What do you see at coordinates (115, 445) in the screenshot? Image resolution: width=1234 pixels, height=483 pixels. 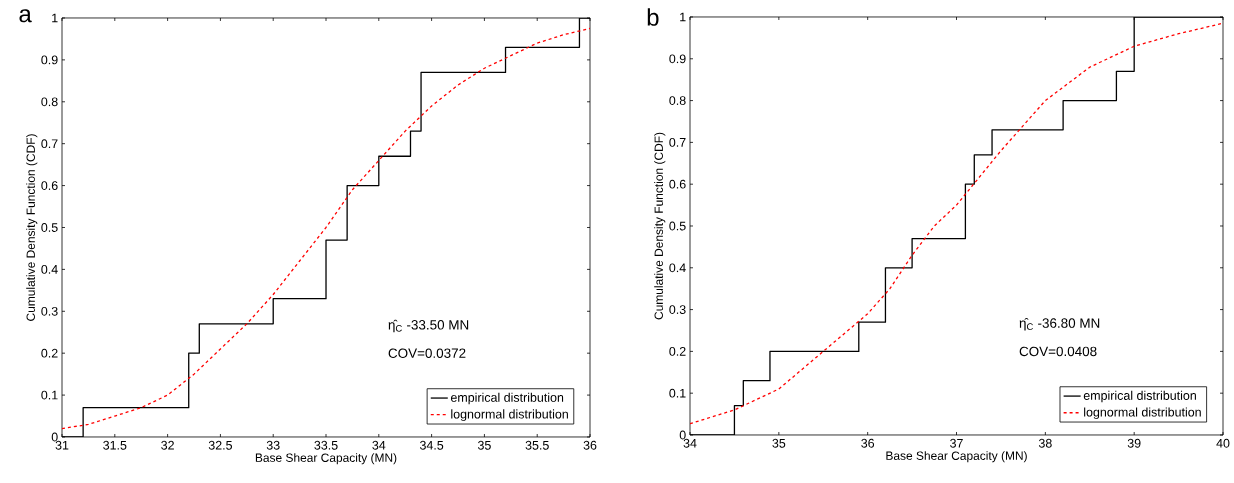 I see `x-tick-label: 31.5` at bounding box center [115, 445].